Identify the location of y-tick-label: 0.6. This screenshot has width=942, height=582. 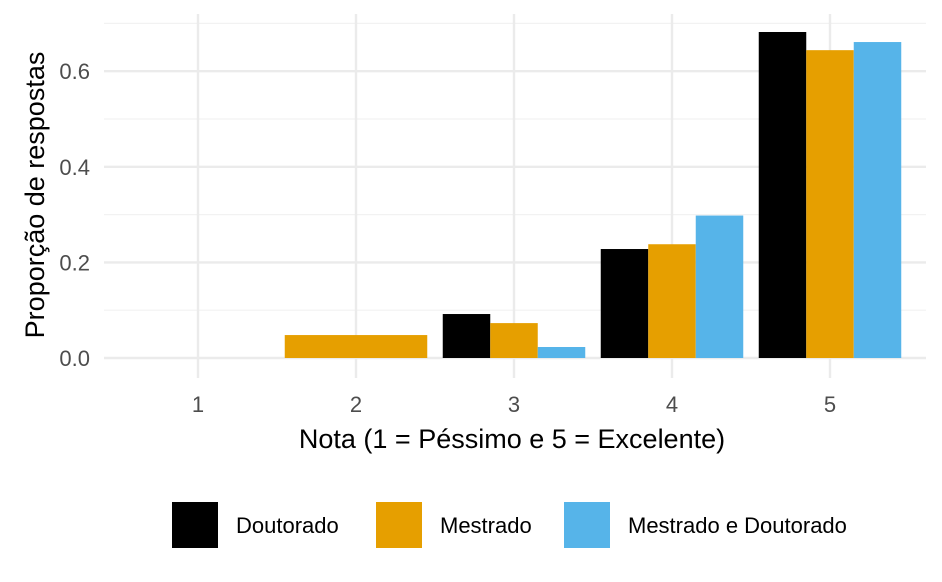
(74, 71).